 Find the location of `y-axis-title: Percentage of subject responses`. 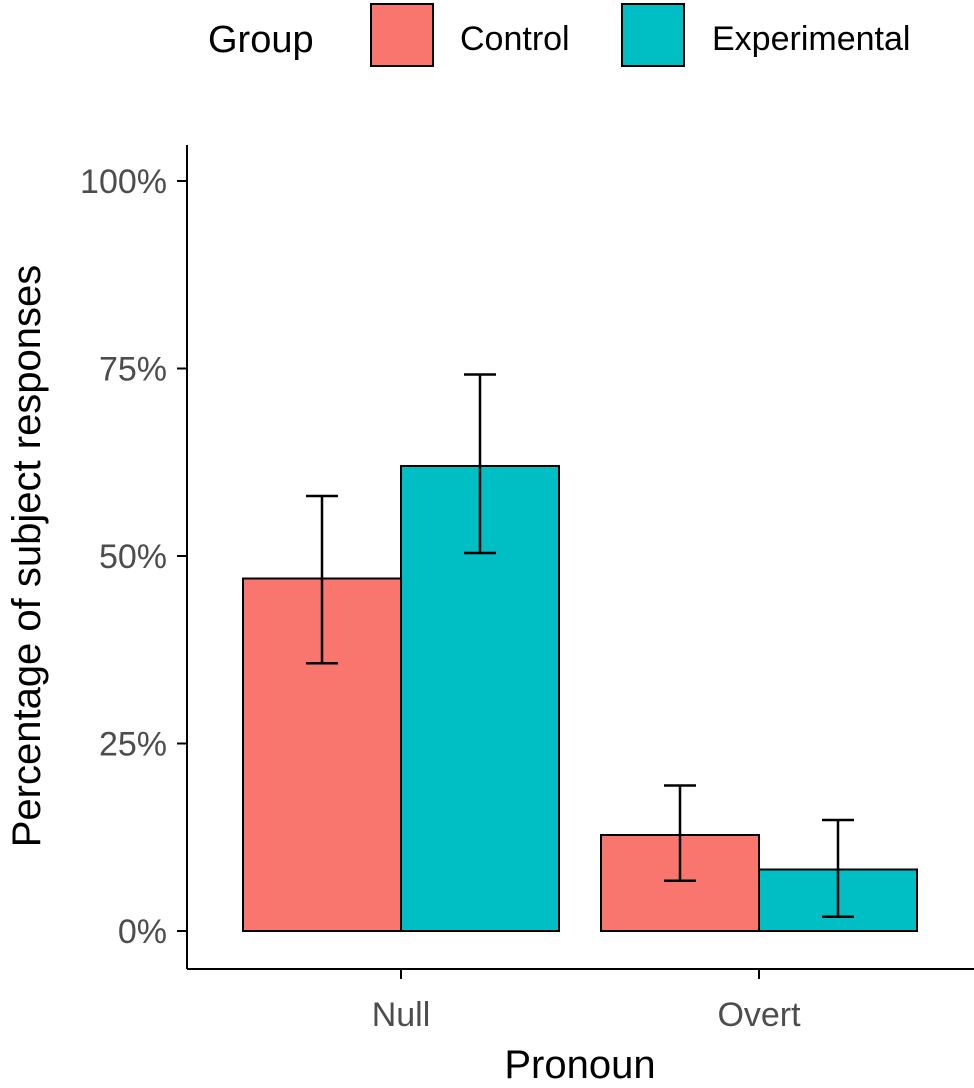

y-axis-title: Percentage of subject responses is located at coordinates (27, 556).